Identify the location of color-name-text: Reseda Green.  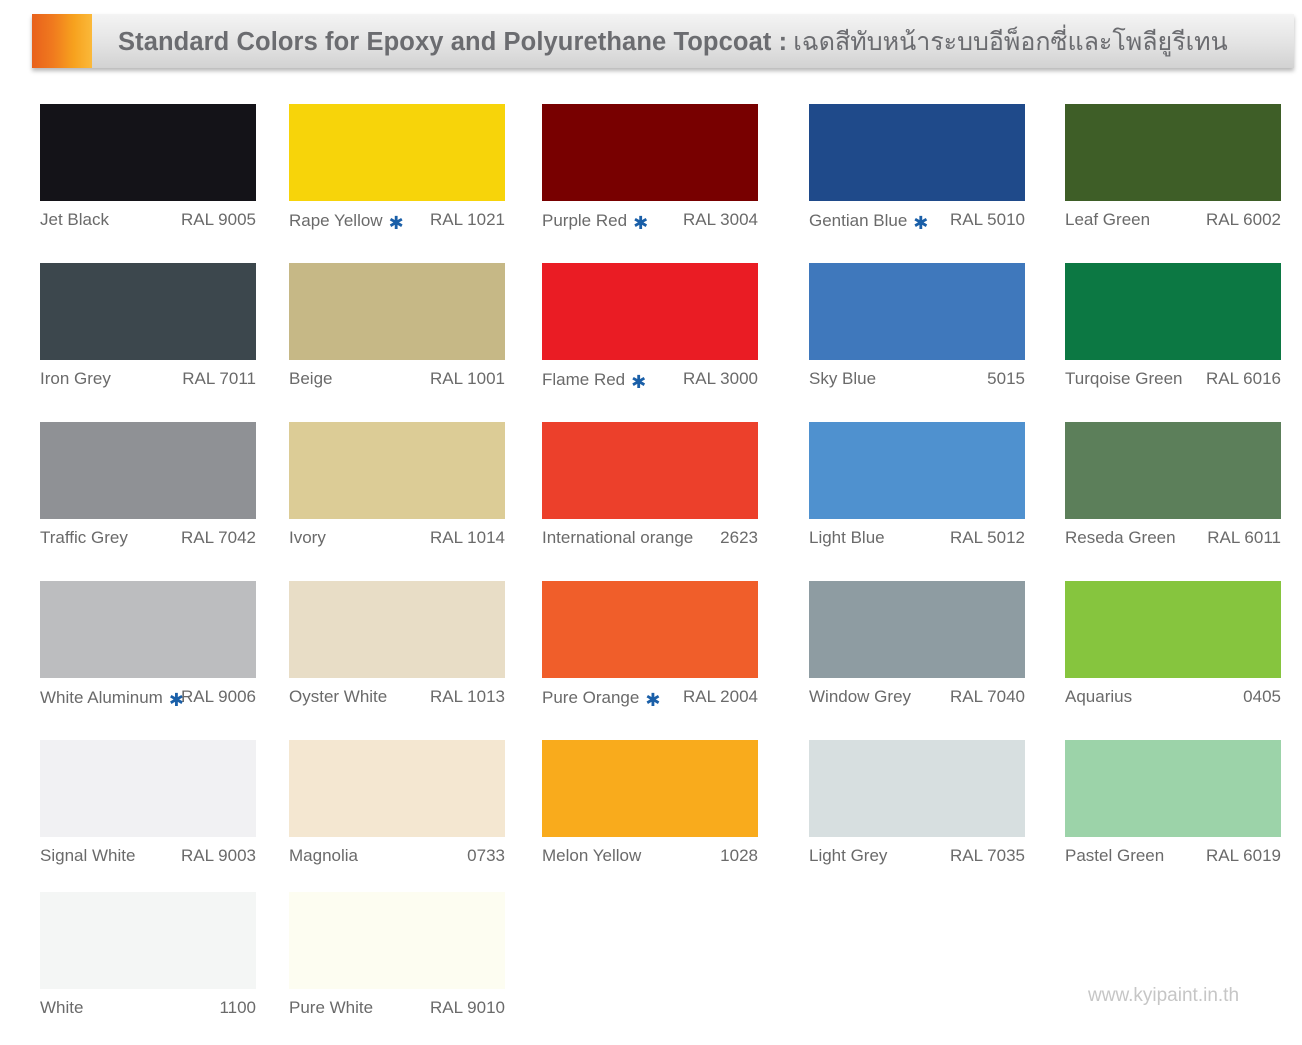
(1120, 537).